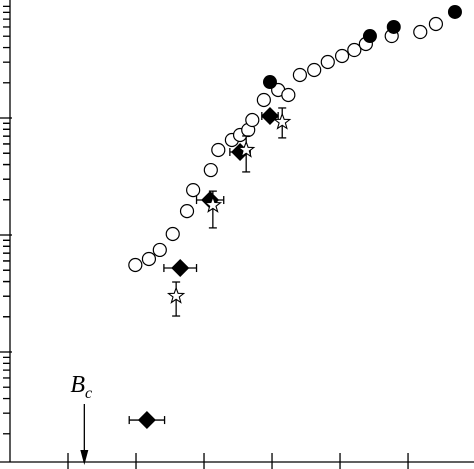 The height and width of the screenshot is (469, 474). What do you see at coordinates (77, 385) in the screenshot?
I see `annotation-label: B` at bounding box center [77, 385].